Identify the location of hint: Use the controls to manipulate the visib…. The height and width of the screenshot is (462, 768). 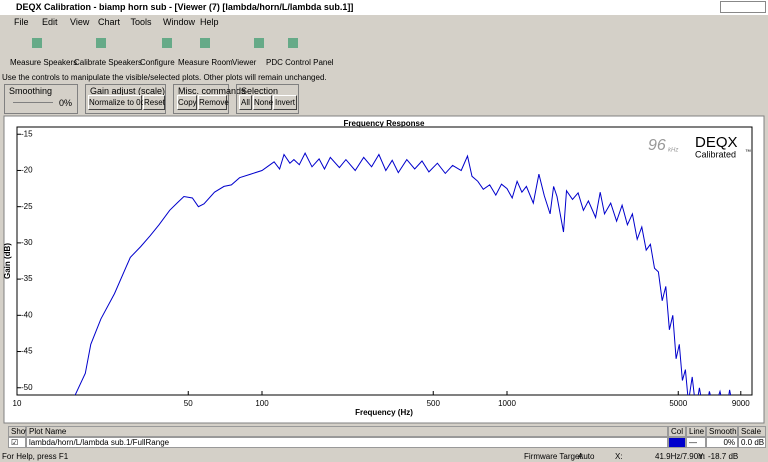
(164, 77).